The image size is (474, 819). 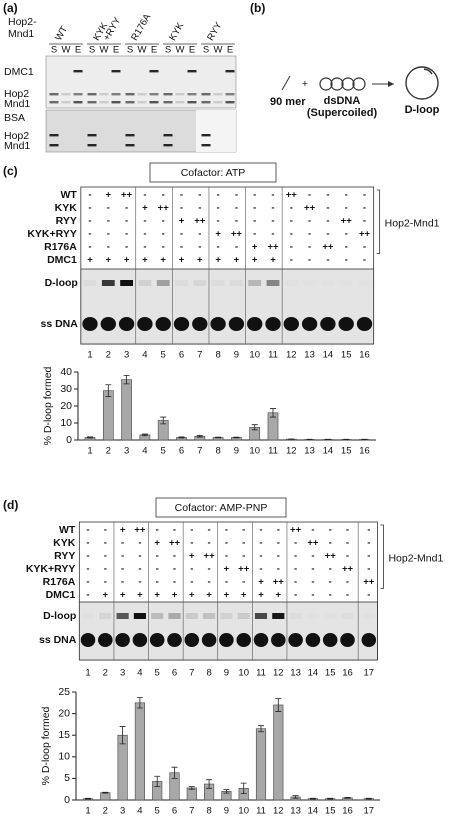 What do you see at coordinates (273, 451) in the screenshot?
I see `x-tick-label: 11` at bounding box center [273, 451].